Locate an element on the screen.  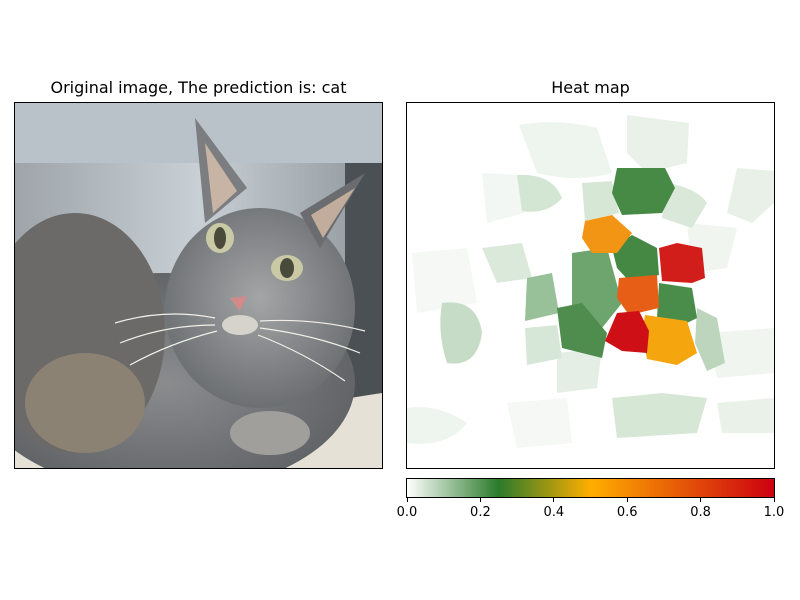
colorbar-tick-label: 0.2 is located at coordinates (480, 512).